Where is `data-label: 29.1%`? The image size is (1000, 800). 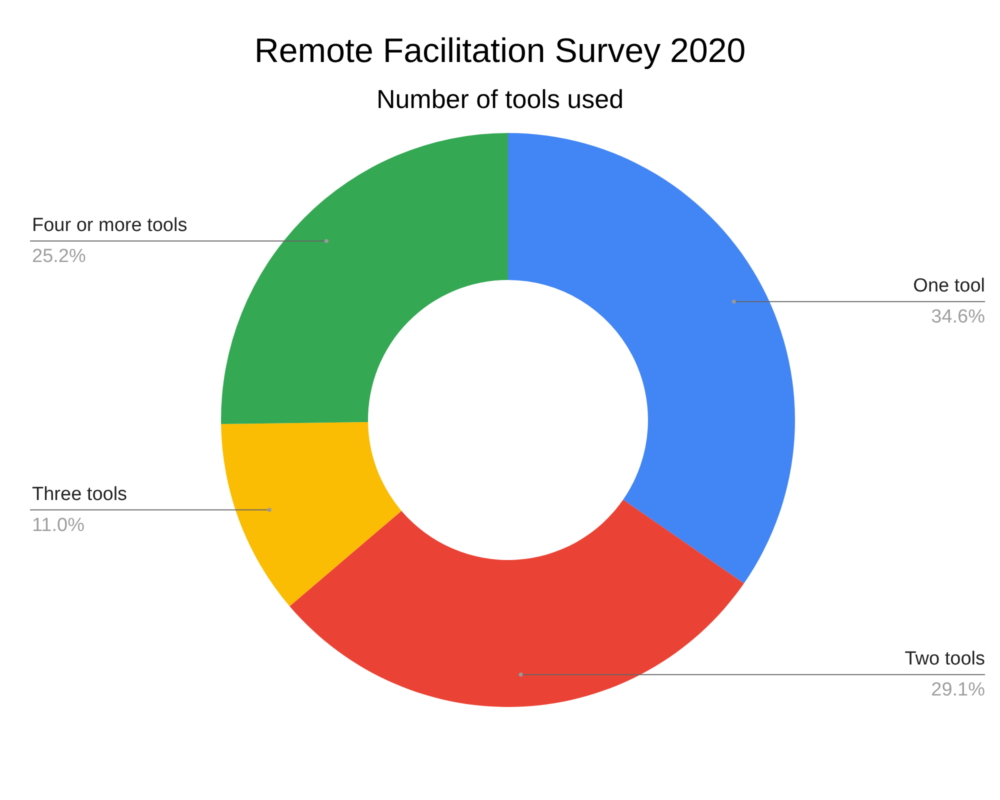
data-label: 29.1% is located at coordinates (958, 690).